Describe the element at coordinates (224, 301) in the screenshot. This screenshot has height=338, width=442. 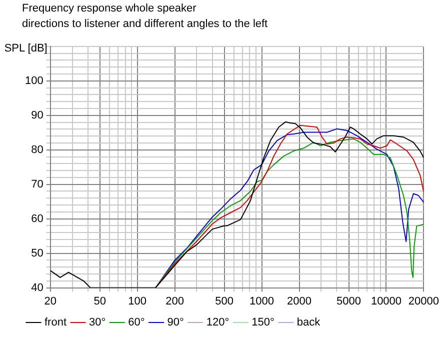
I see `x-tick-label: 500` at that location.